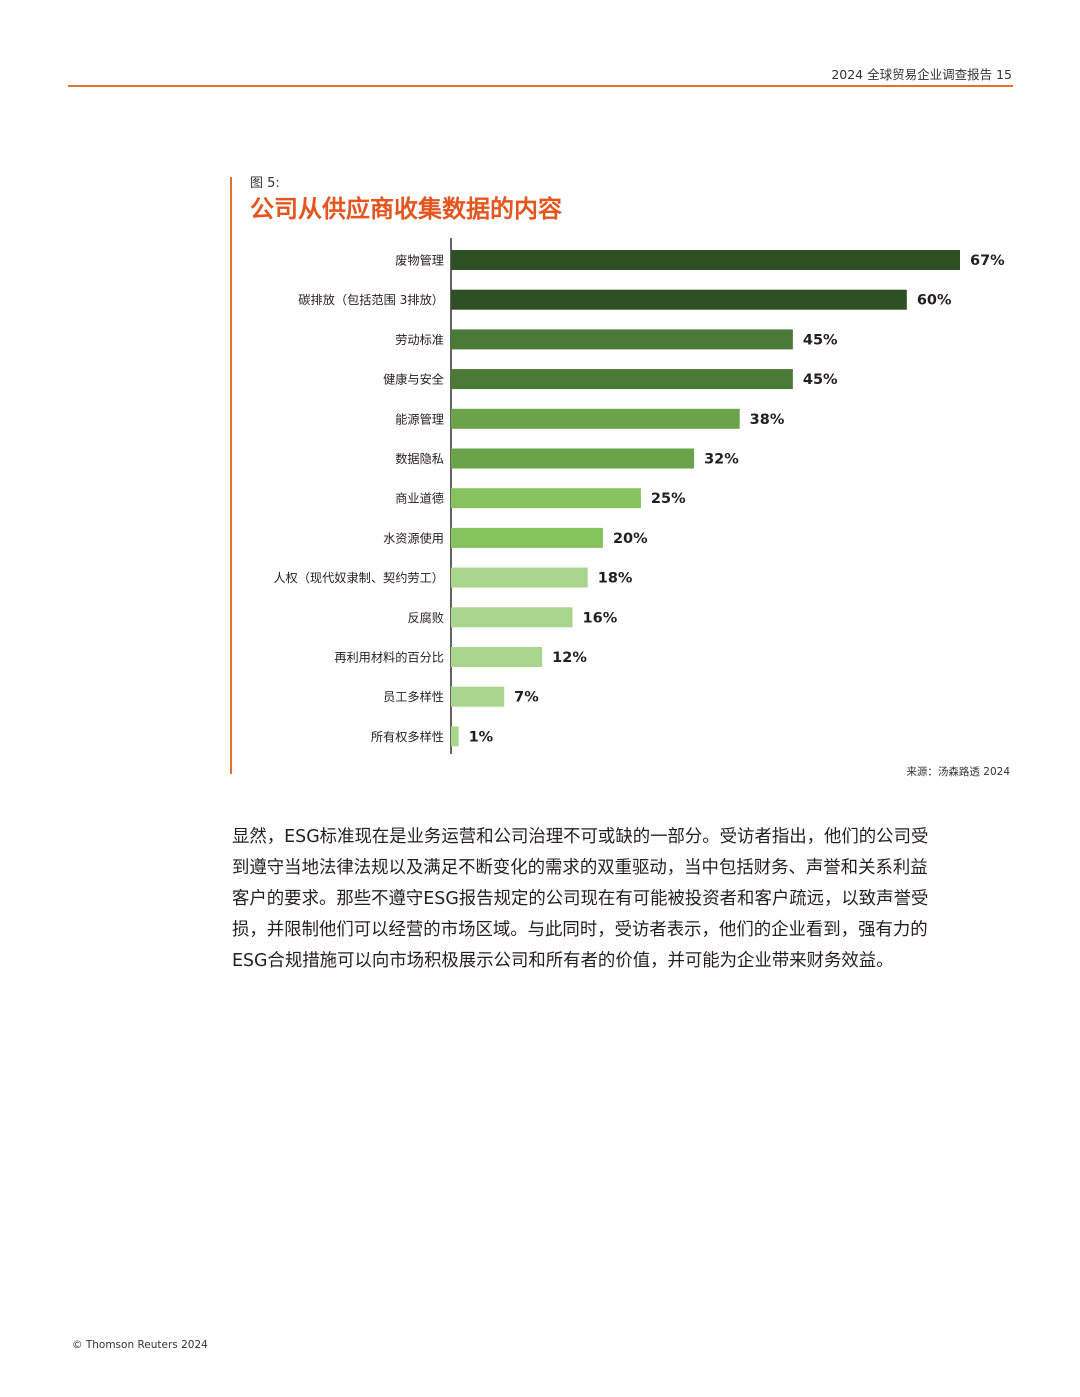 The width and height of the screenshot is (1080, 1397). Describe the element at coordinates (265, 183) in the screenshot. I see `figure-label: 图 5:` at that location.